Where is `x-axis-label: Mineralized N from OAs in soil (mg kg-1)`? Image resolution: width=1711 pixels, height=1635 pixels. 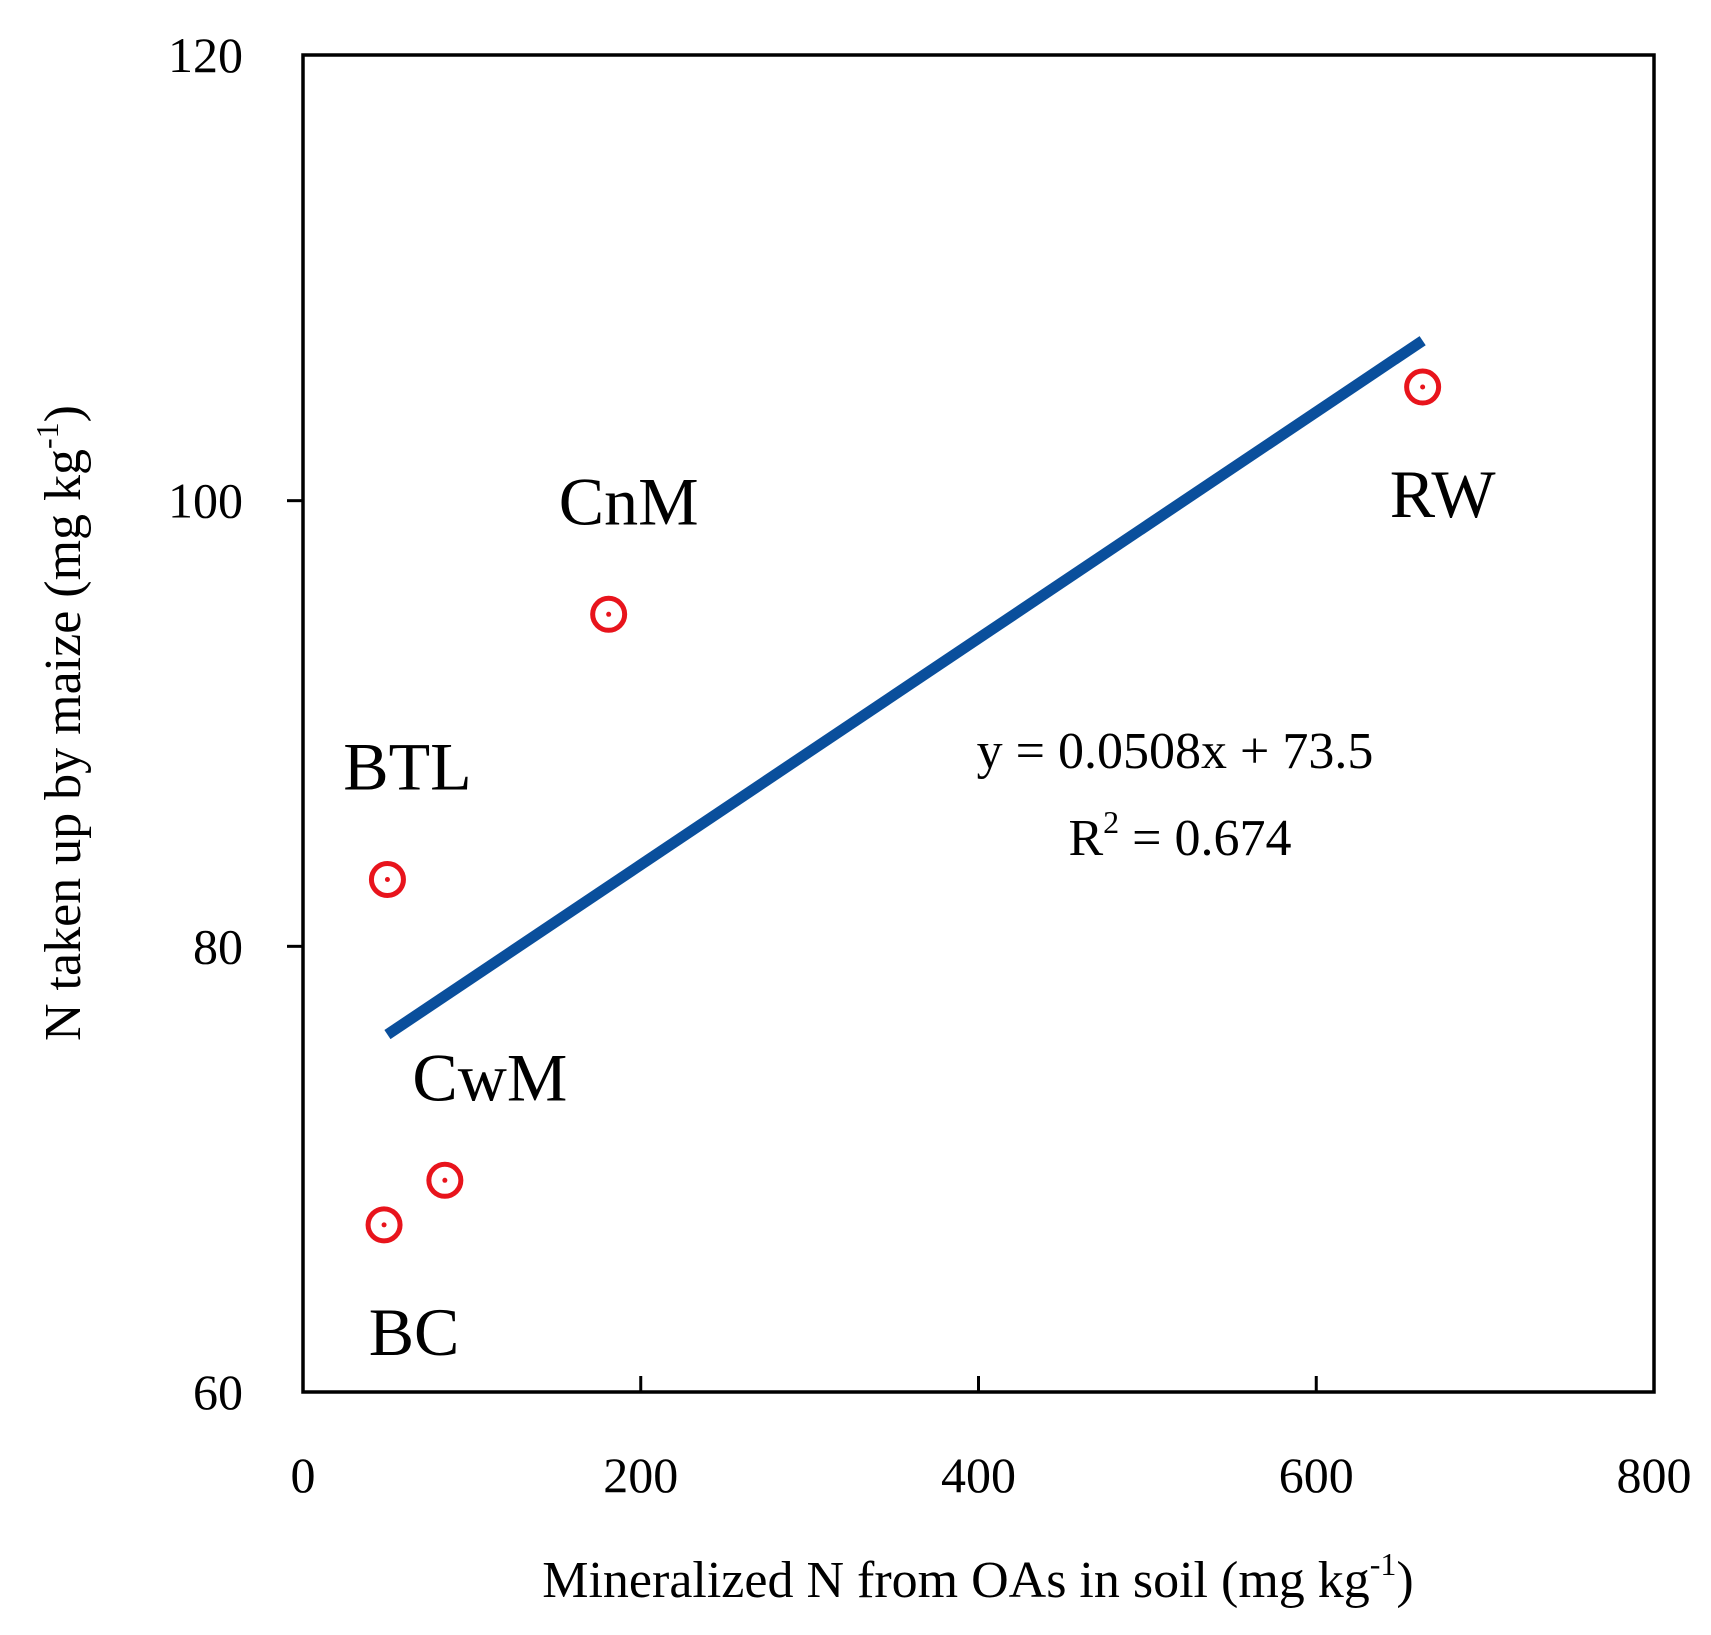
x-axis-label: Mineralized N from OAs in soil (mg kg-1) is located at coordinates (978, 1577).